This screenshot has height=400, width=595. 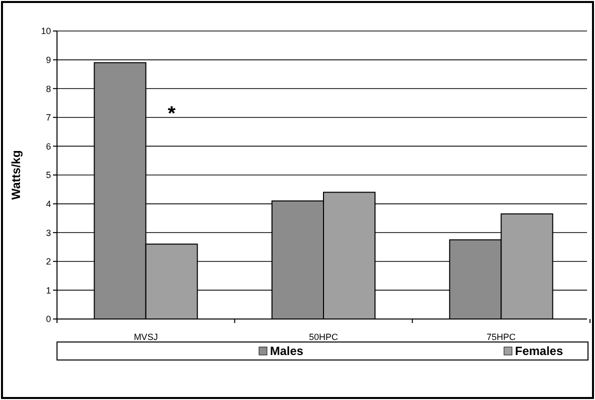 What do you see at coordinates (287, 351) in the screenshot?
I see `legend-label: Males` at bounding box center [287, 351].